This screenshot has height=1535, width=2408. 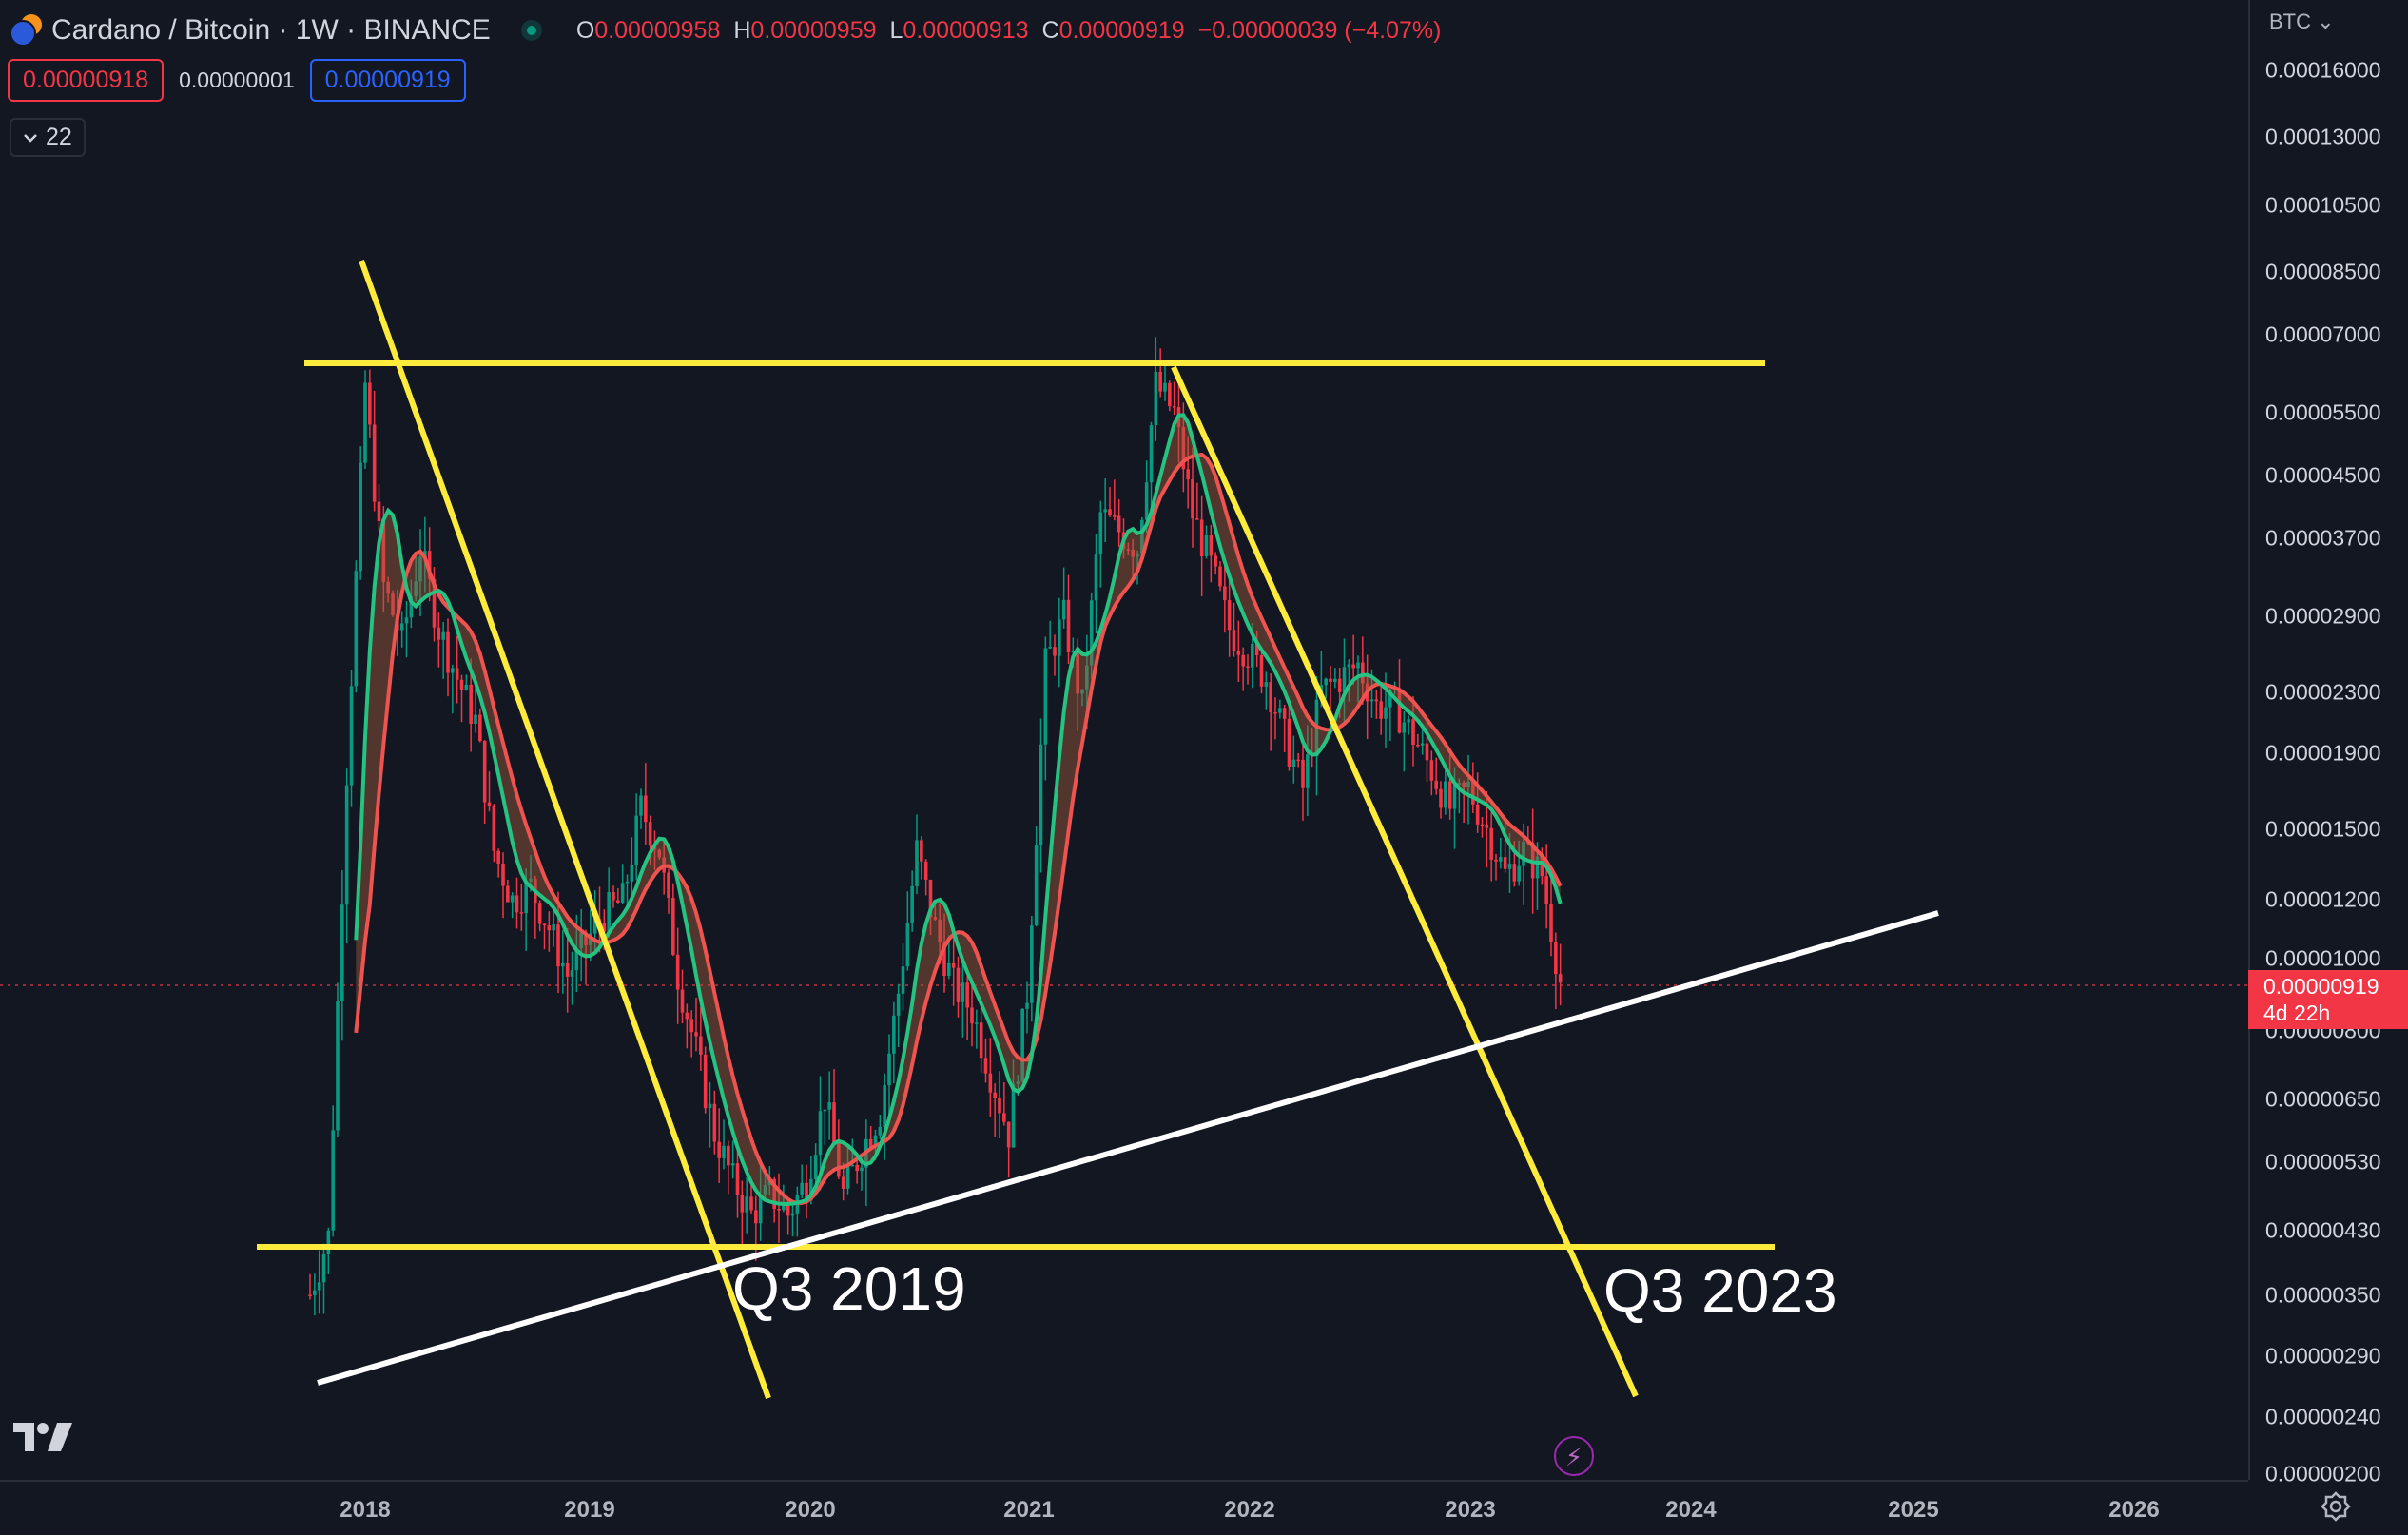 I want to click on time-tick-label: 2018, so click(x=366, y=1510).